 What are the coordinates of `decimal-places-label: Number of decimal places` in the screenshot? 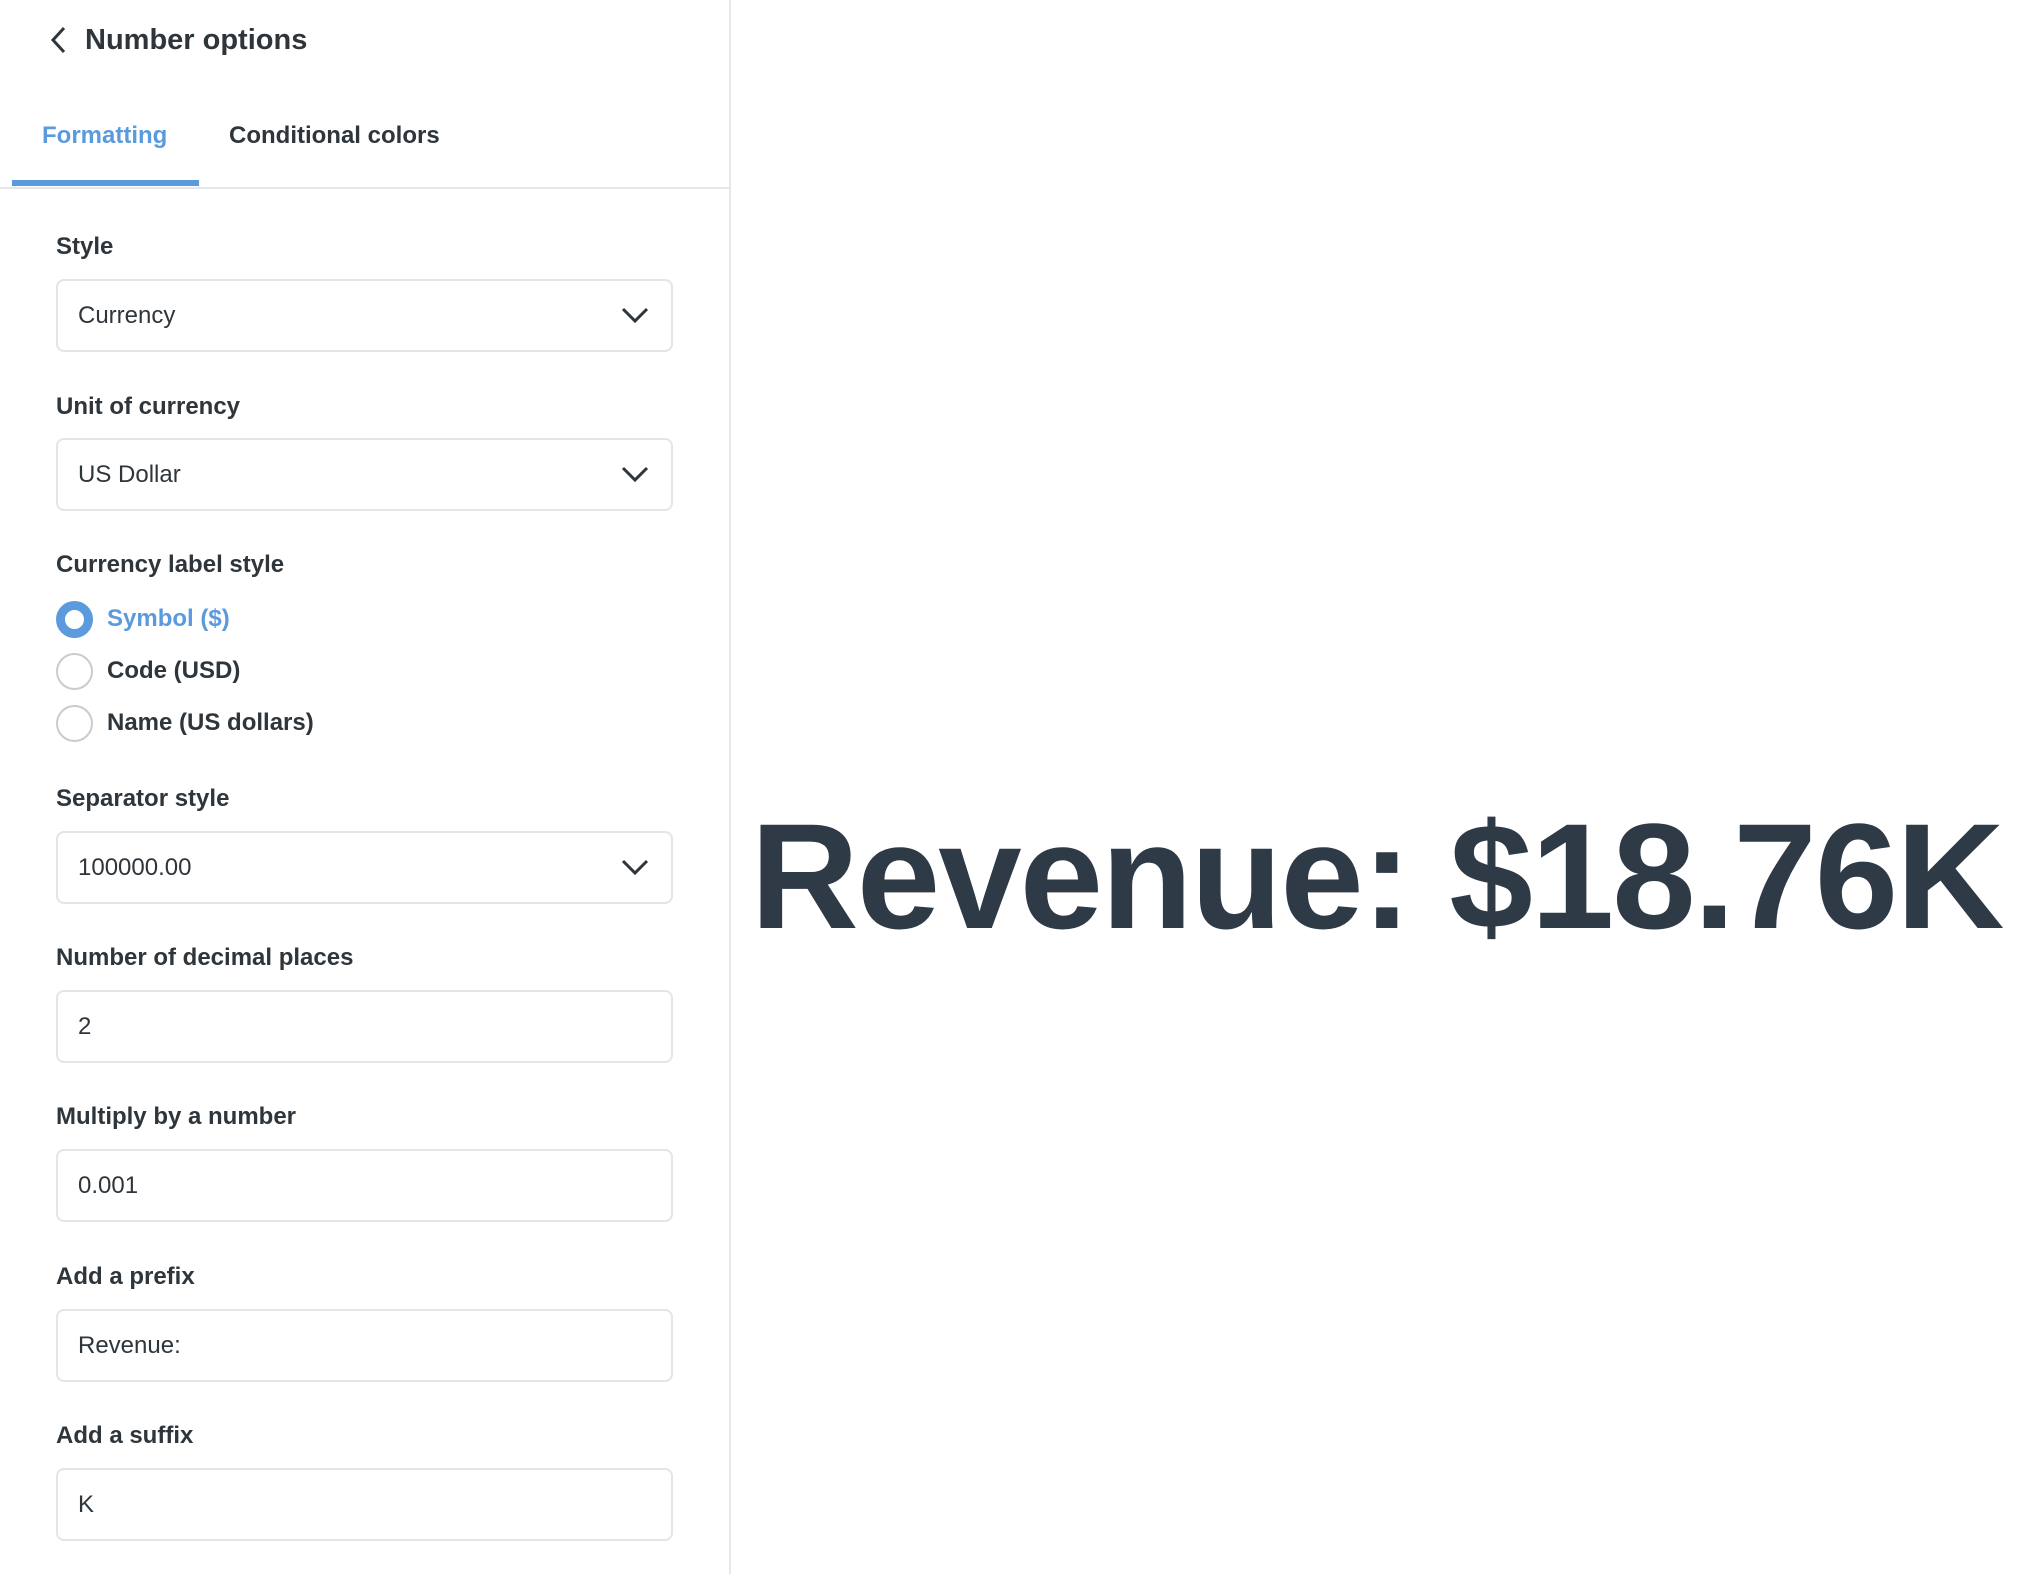 It's located at (205, 957).